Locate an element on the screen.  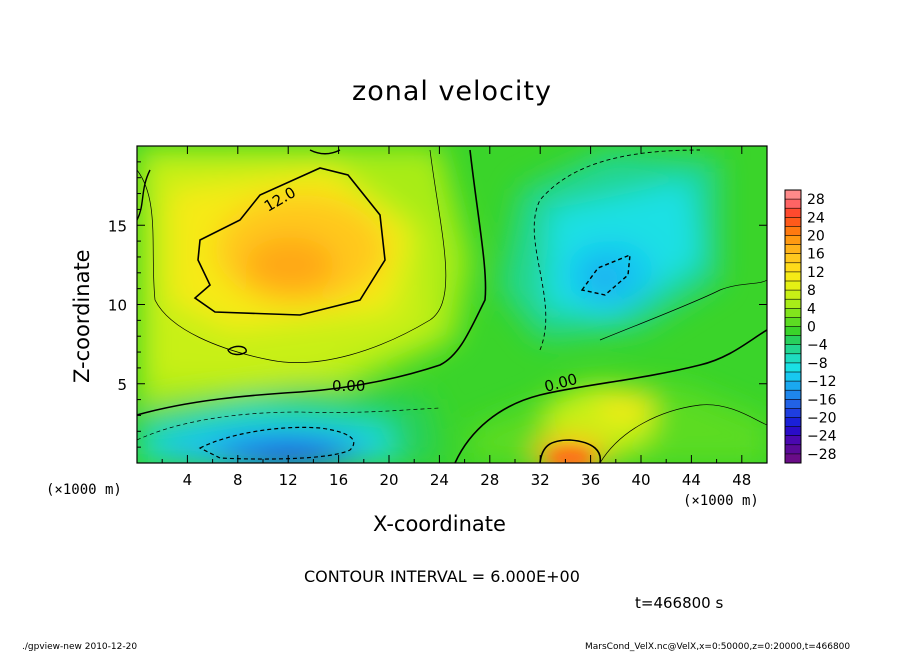
x-unit-label-right: (×1000 m) is located at coordinates (721, 501).